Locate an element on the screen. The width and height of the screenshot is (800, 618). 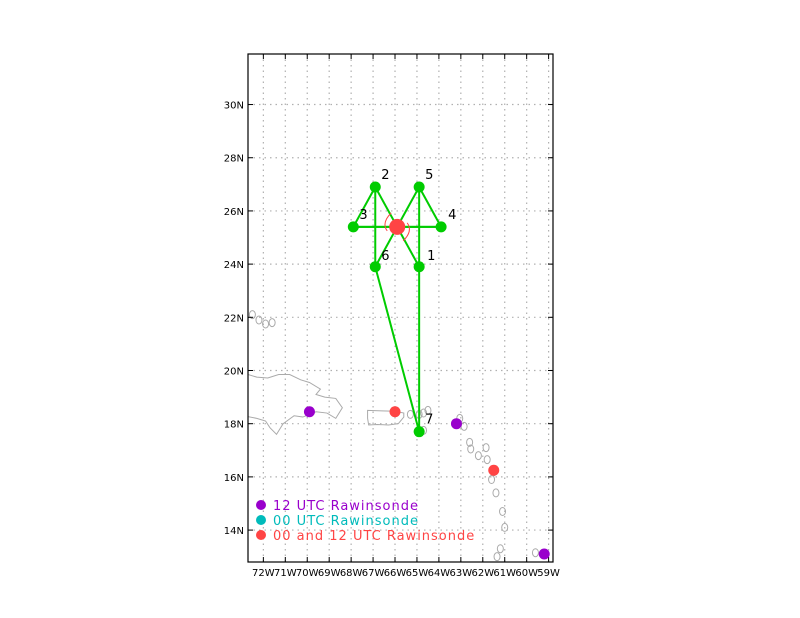
lon-tick-label: 67W is located at coordinates (373, 573).